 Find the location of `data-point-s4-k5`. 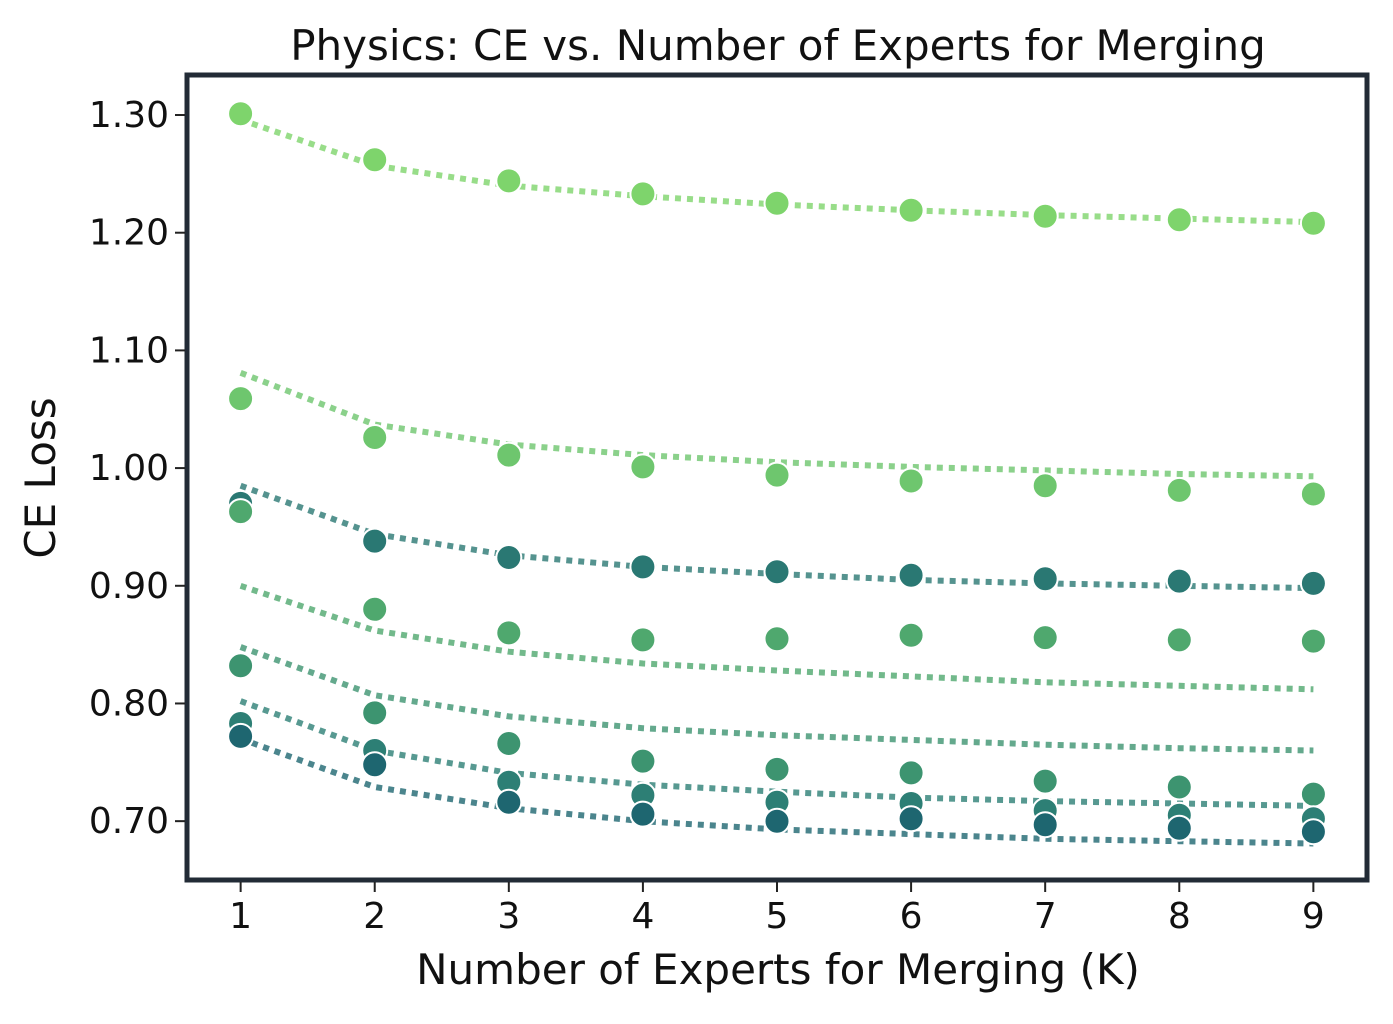

data-point-s4-k5 is located at coordinates (777, 639).